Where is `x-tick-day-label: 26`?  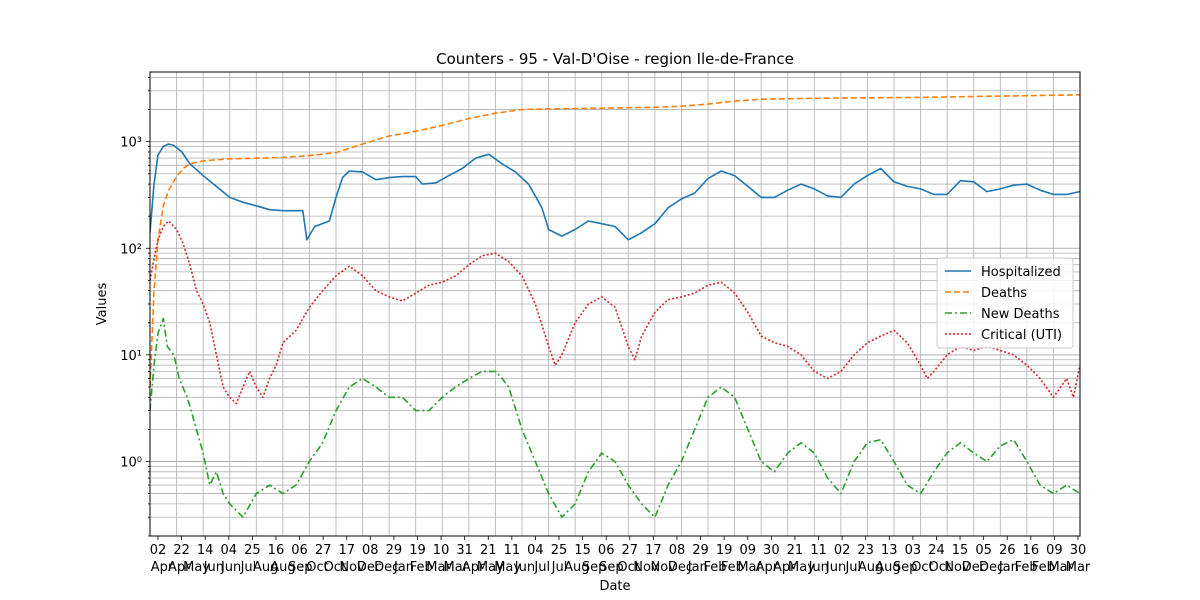
x-tick-day-label: 26 is located at coordinates (1007, 550).